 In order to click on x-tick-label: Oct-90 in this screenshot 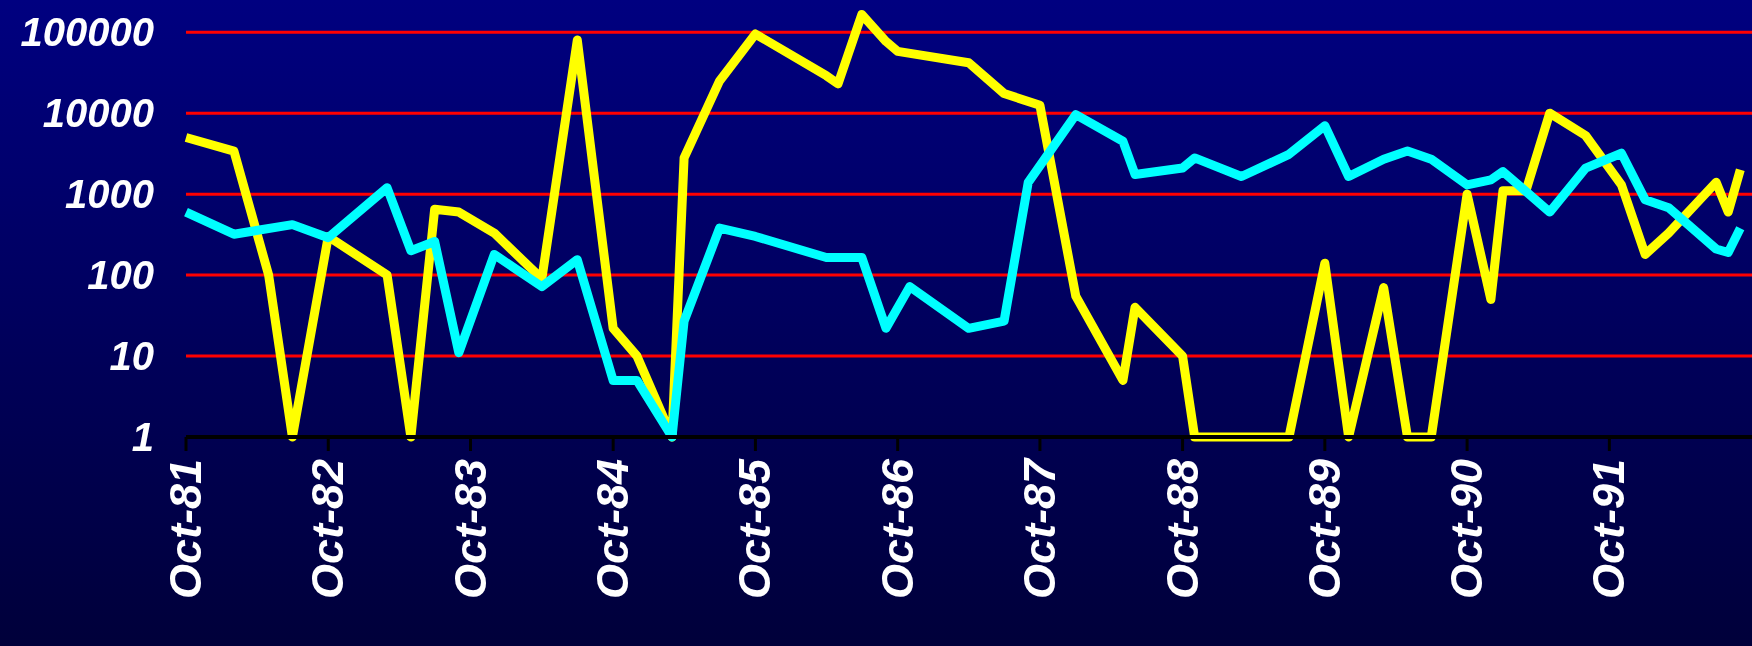, I will do `click(1467, 529)`.